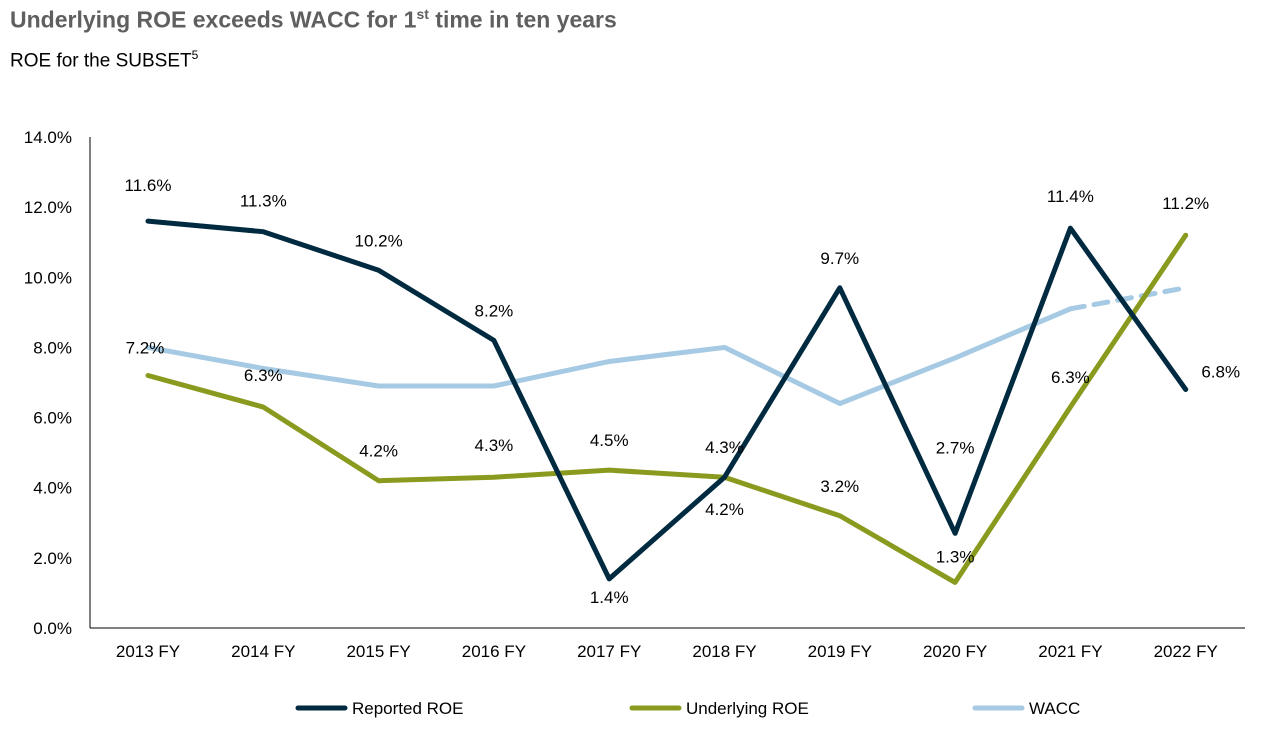 This screenshot has width=1272, height=732. I want to click on data-label: 7.2%, so click(145, 347).